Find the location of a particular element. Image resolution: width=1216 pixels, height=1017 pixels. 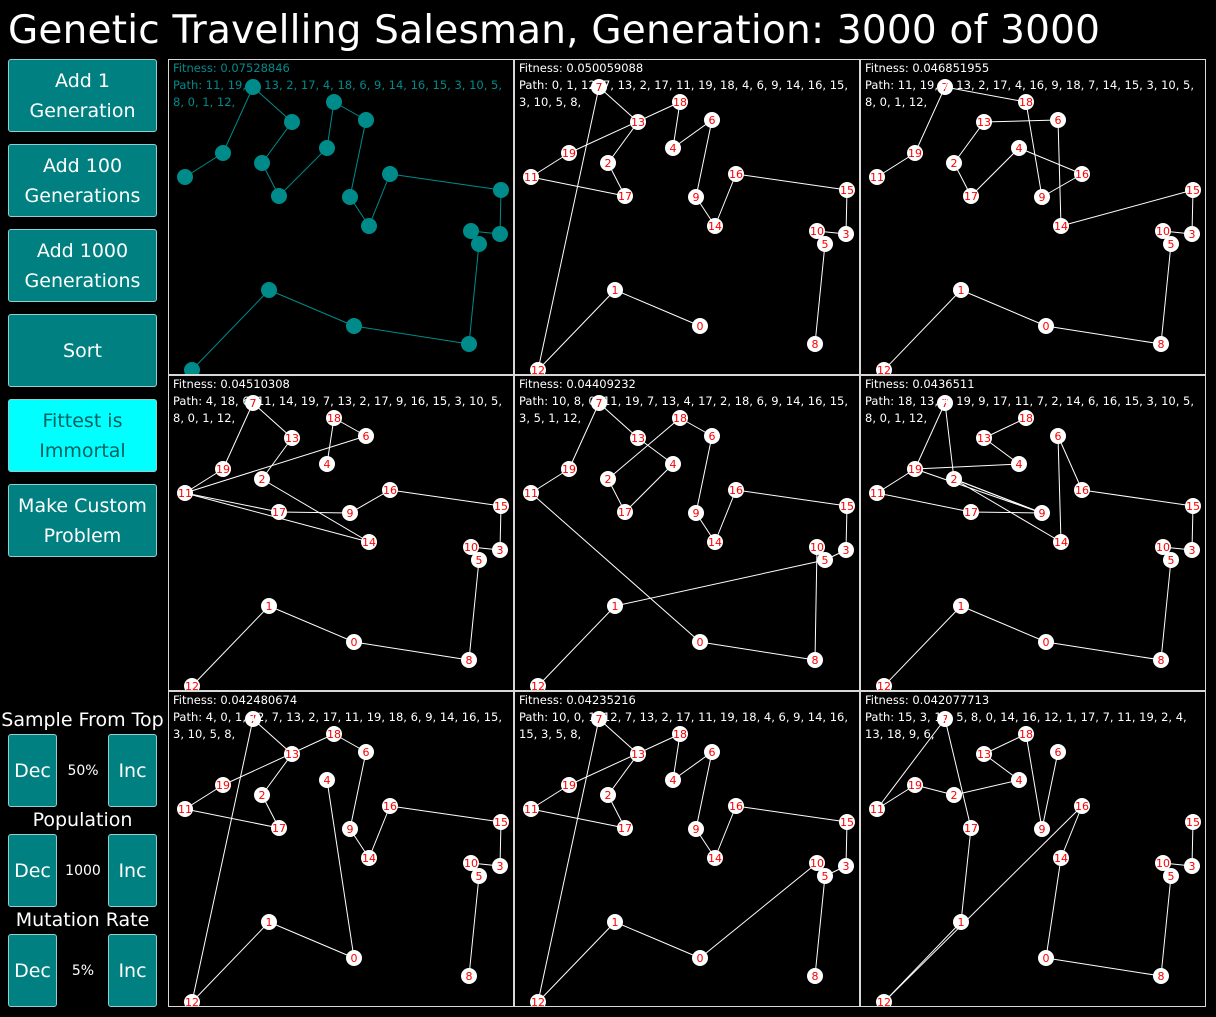

city-label: 9 is located at coordinates (696, 513).